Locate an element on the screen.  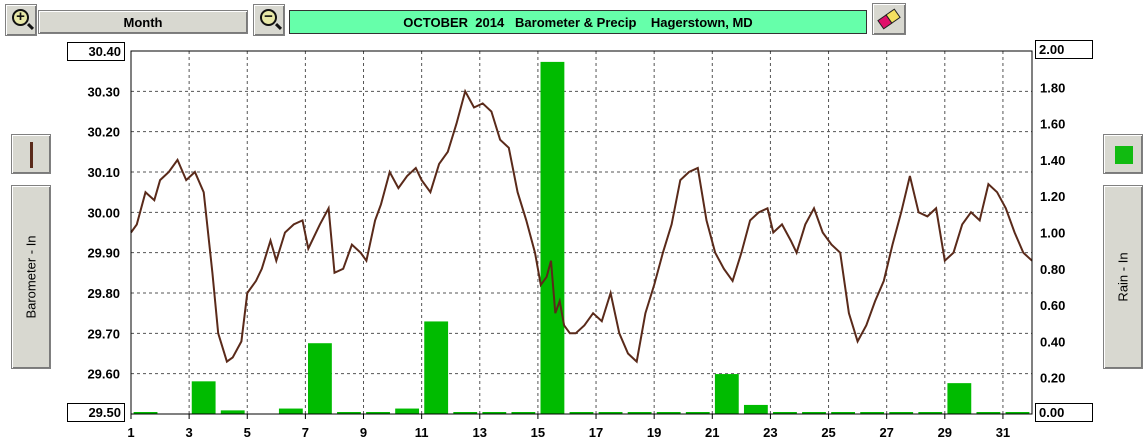
x-axis-tick-label: 21 is located at coordinates (712, 432).